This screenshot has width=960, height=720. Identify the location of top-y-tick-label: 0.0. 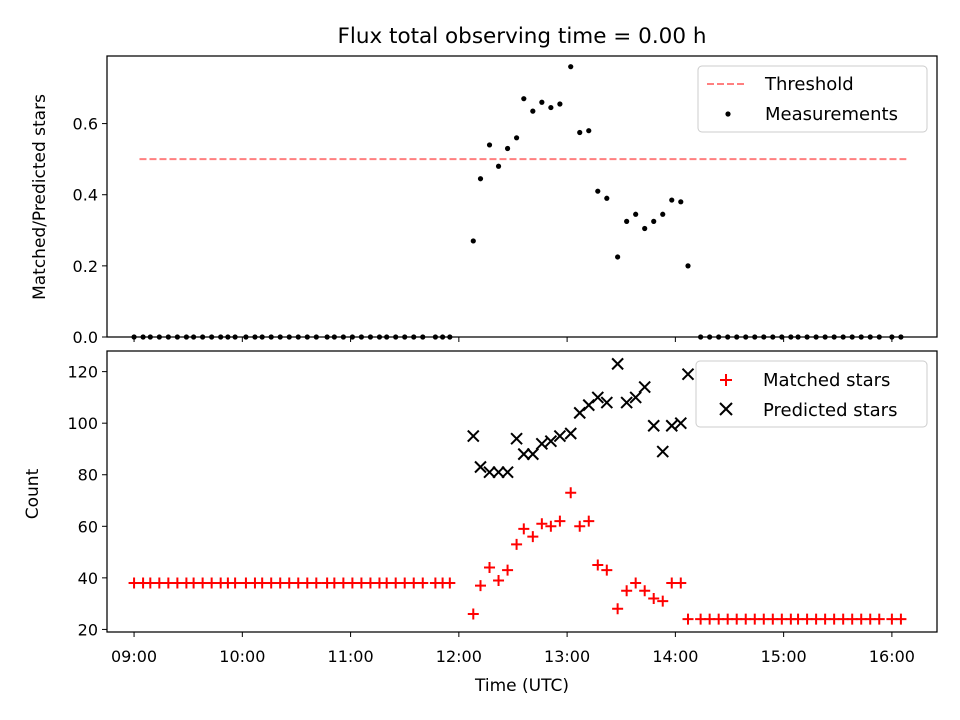
(85, 337).